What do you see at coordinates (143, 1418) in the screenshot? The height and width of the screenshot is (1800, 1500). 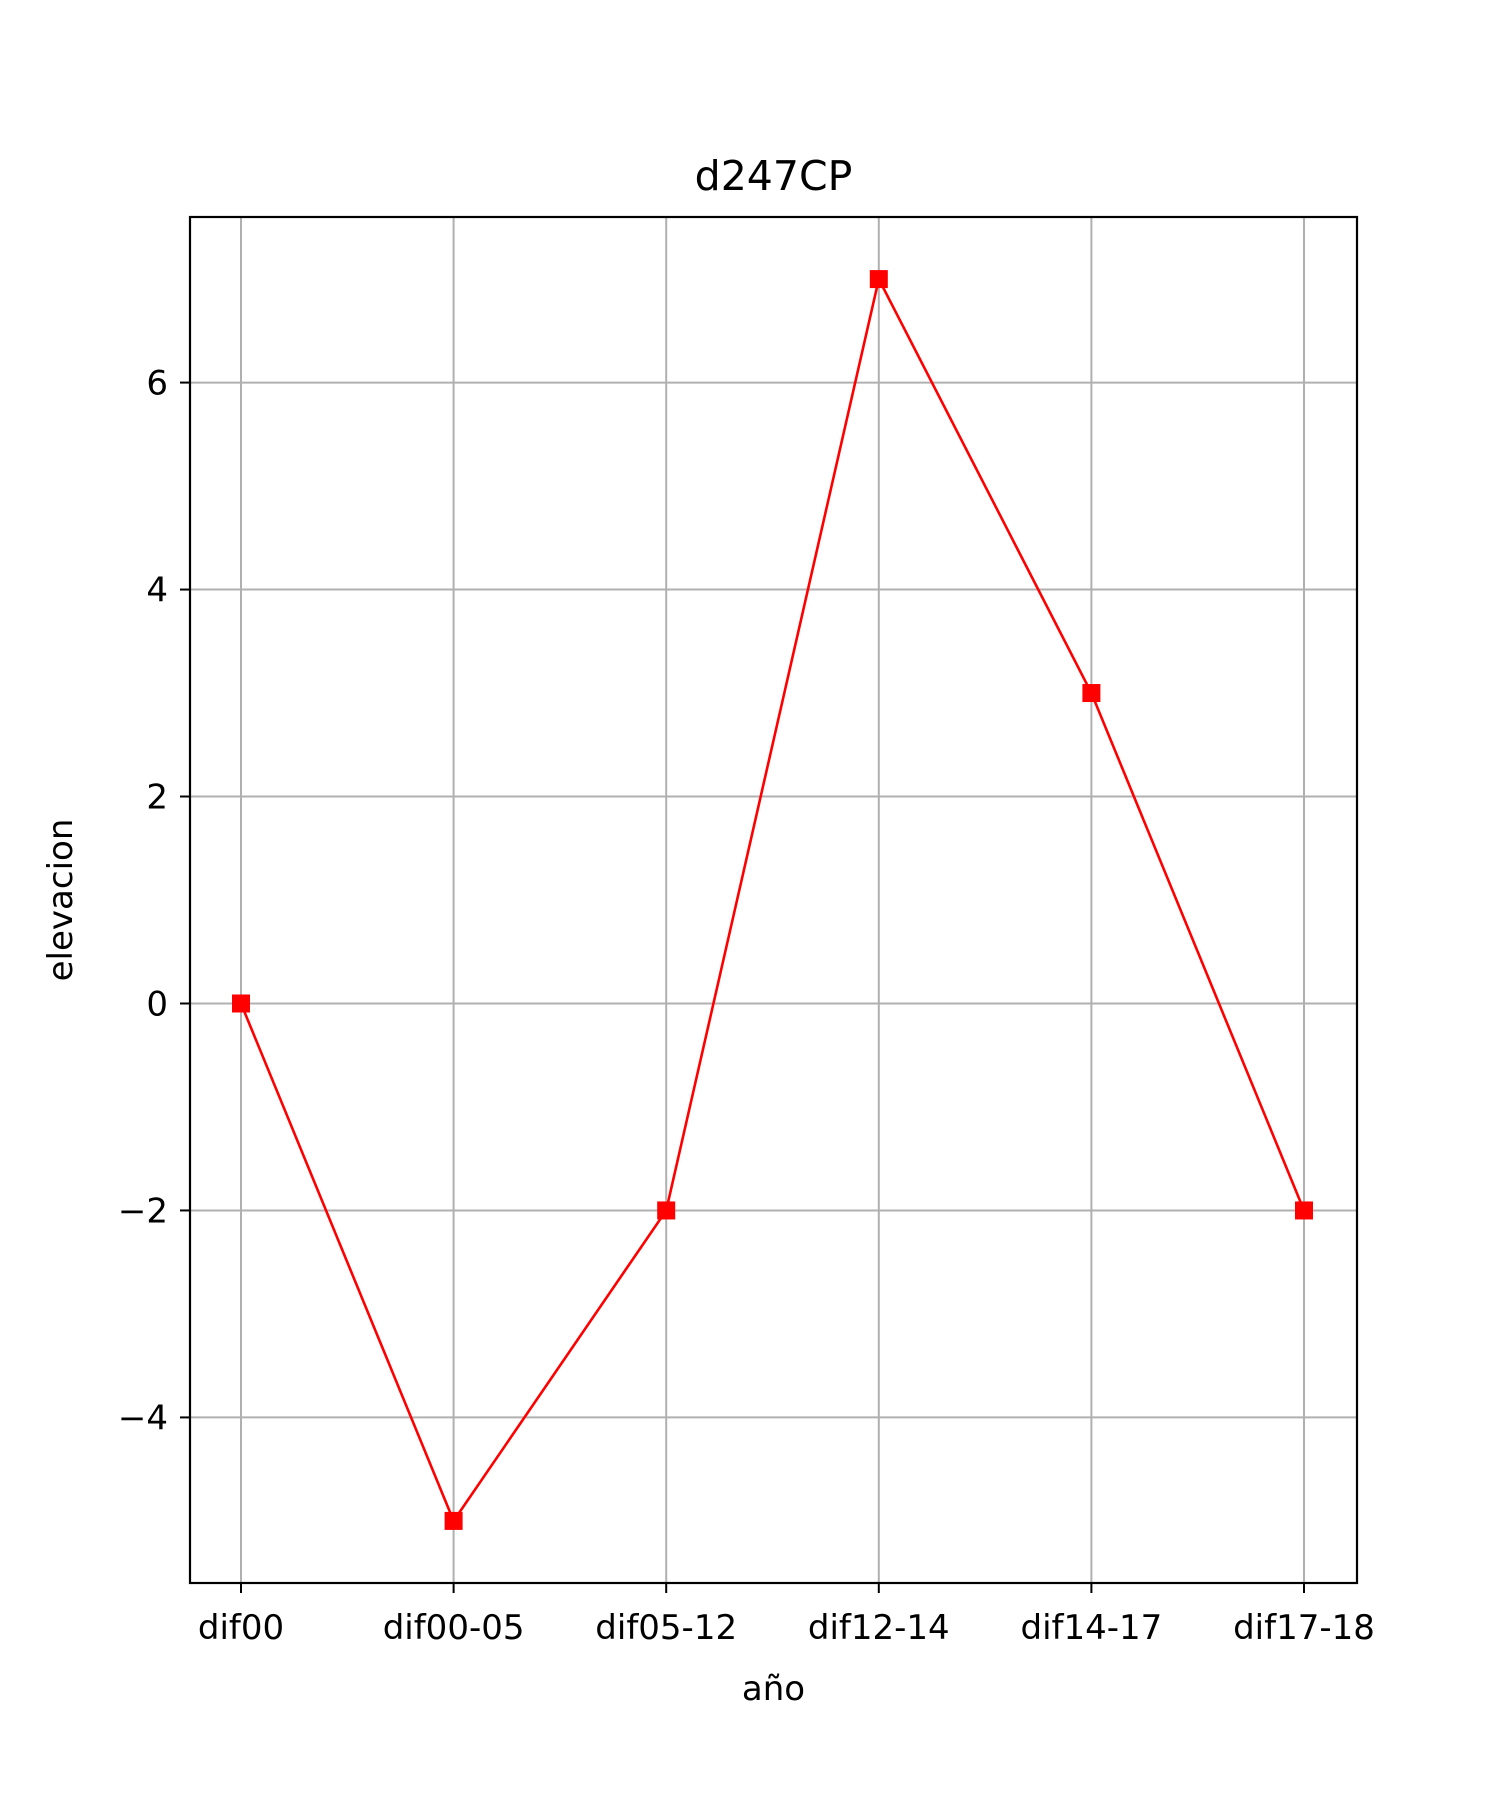 I see `y-tick-label: −4` at bounding box center [143, 1418].